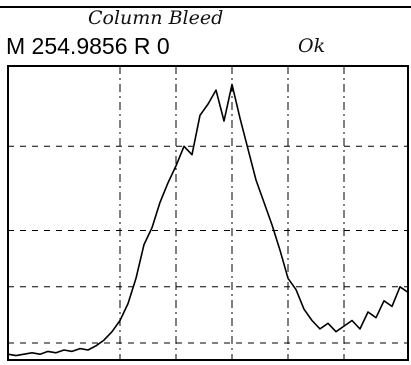 Image resolution: width=411 pixels, height=365 pixels. What do you see at coordinates (311, 46) in the screenshot?
I see `handwritten-status: Ok` at bounding box center [311, 46].